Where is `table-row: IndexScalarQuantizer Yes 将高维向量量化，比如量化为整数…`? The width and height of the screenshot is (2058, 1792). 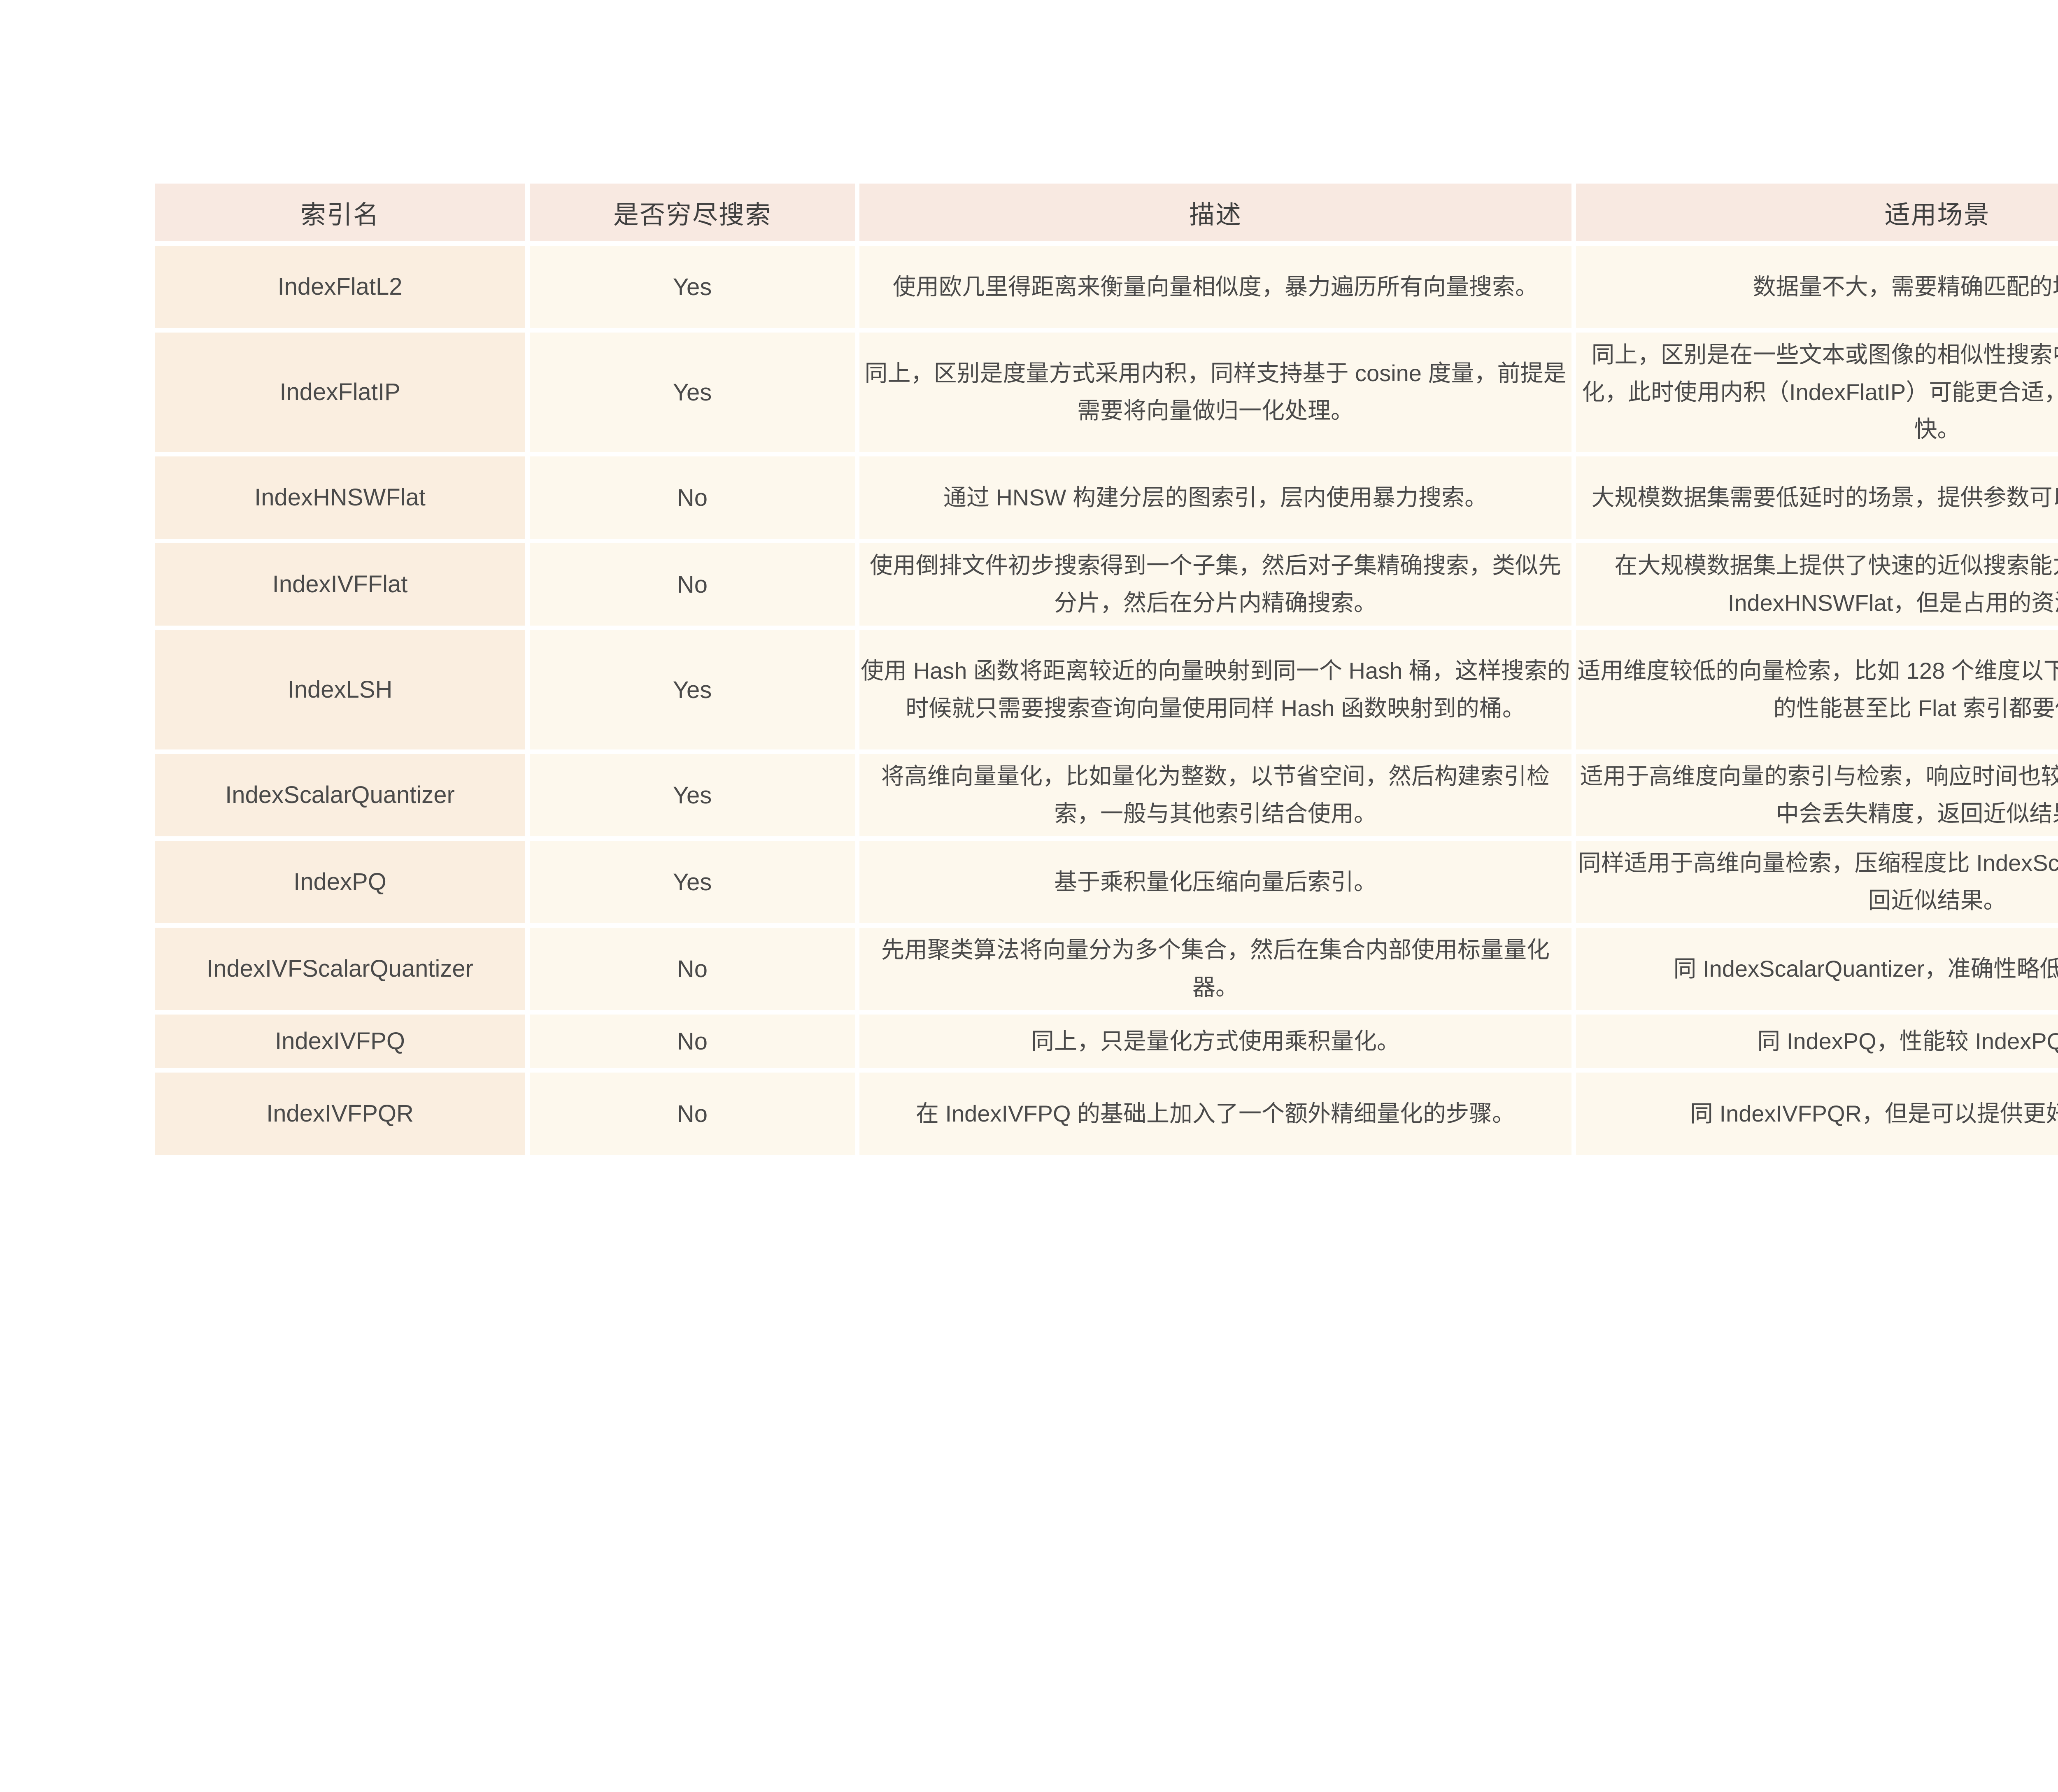
table-row: IndexScalarQuantizer Yes 将高维向量量化，比如量化为整数… is located at coordinates (1106, 795).